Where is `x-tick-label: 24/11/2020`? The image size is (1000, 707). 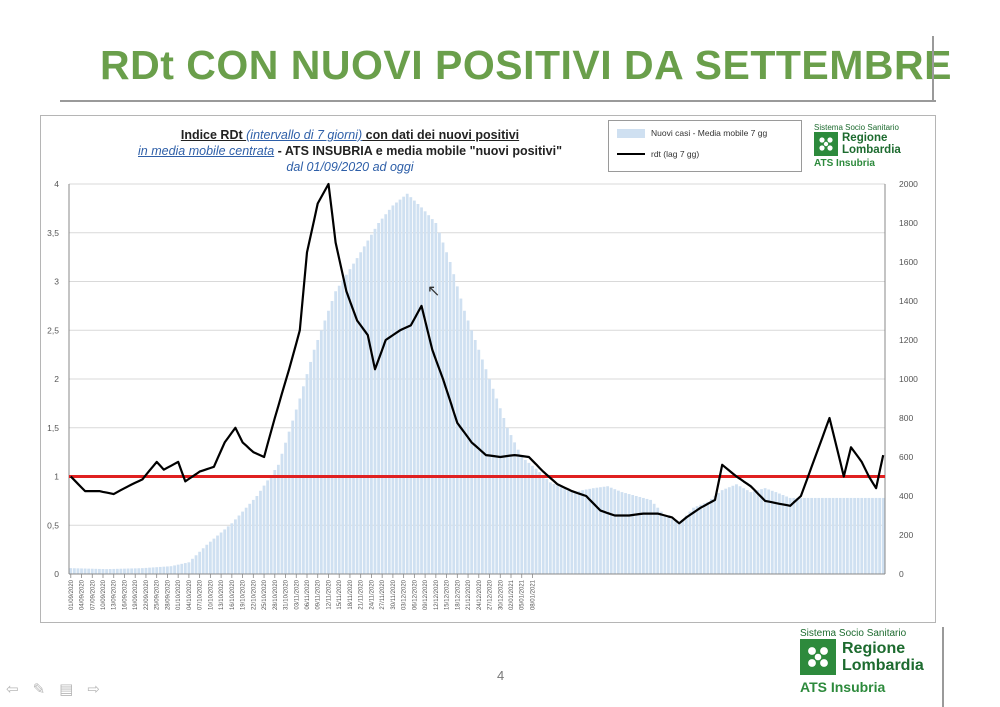 x-tick-label: 24/11/2020 is located at coordinates (372, 594).